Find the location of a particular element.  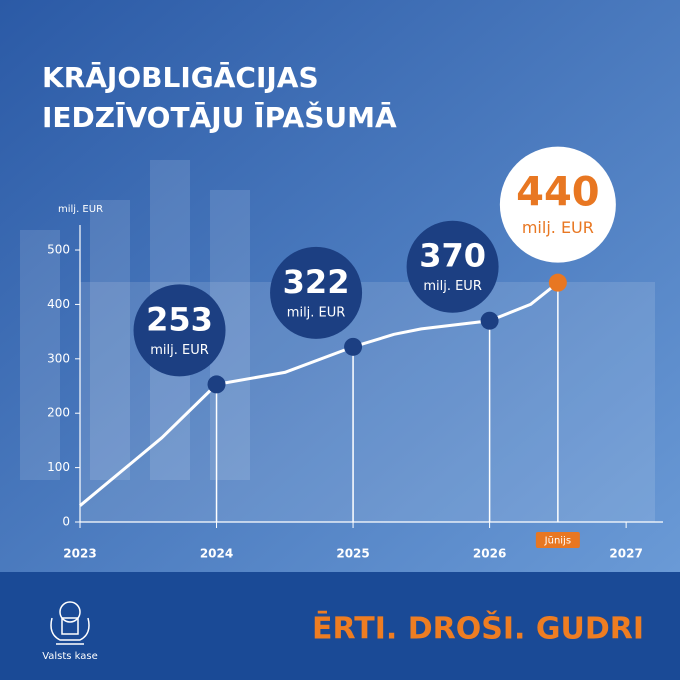

value-label: 322 is located at coordinates (316, 282).